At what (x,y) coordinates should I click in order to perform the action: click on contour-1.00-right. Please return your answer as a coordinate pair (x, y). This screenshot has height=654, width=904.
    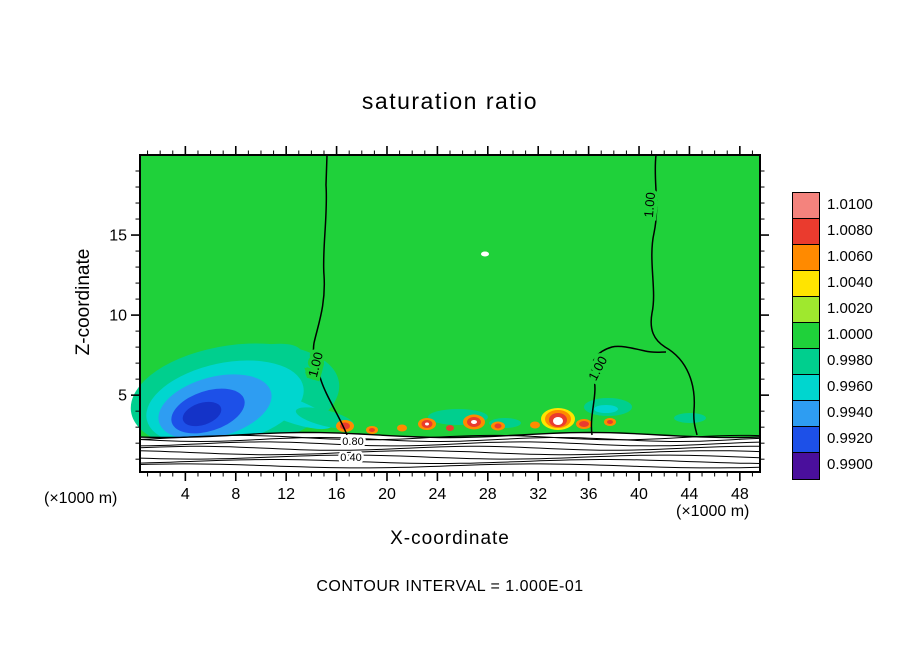
    Looking at the image, I should click on (674, 295).